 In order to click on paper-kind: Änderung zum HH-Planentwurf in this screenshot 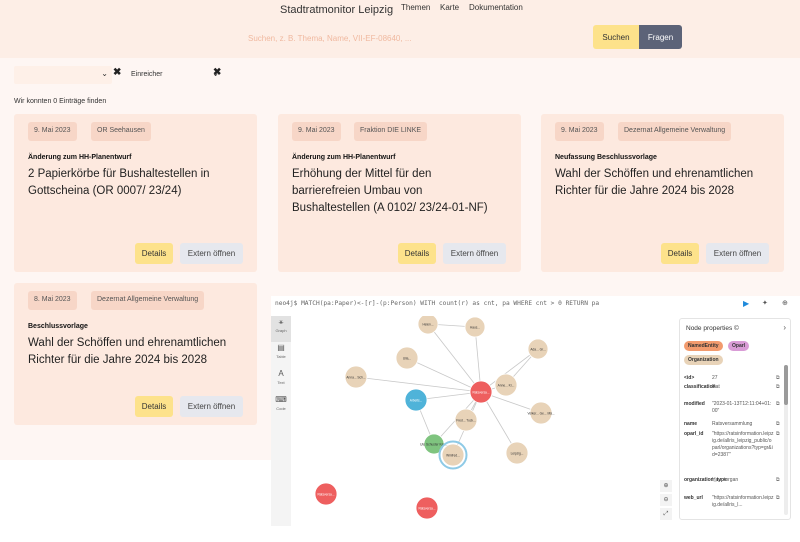, I will do `click(344, 157)`.